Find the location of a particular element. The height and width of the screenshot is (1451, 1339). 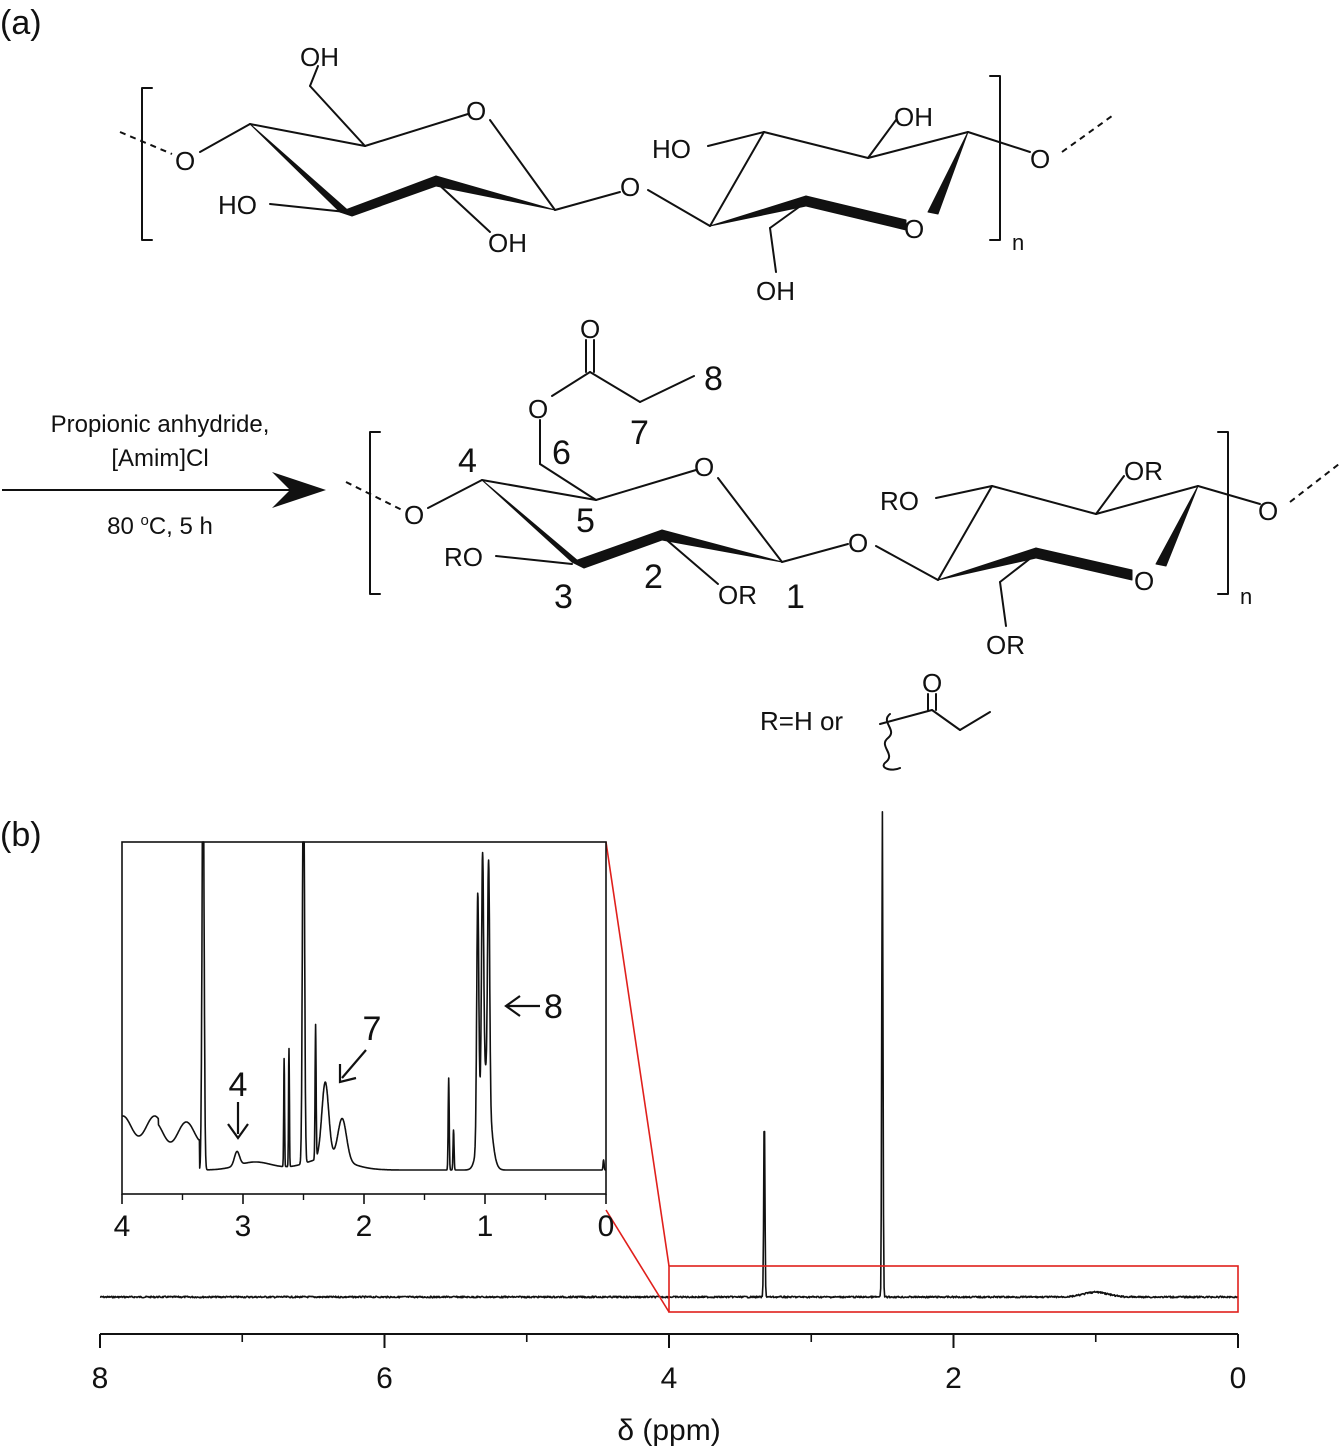

panel-a-label: (a) is located at coordinates (21, 23).